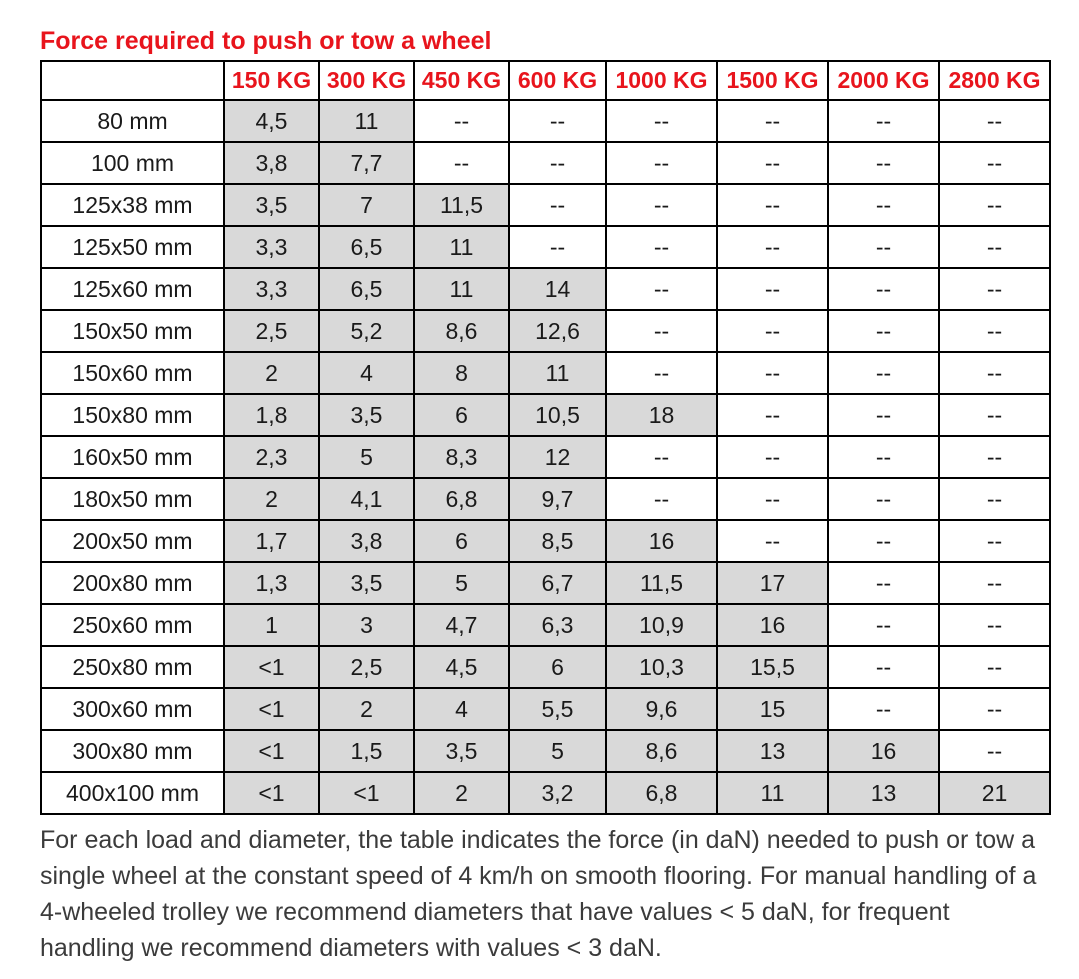 This screenshot has height=979, width=1079. What do you see at coordinates (132, 331) in the screenshot?
I see `row-header: 150x50 mm` at bounding box center [132, 331].